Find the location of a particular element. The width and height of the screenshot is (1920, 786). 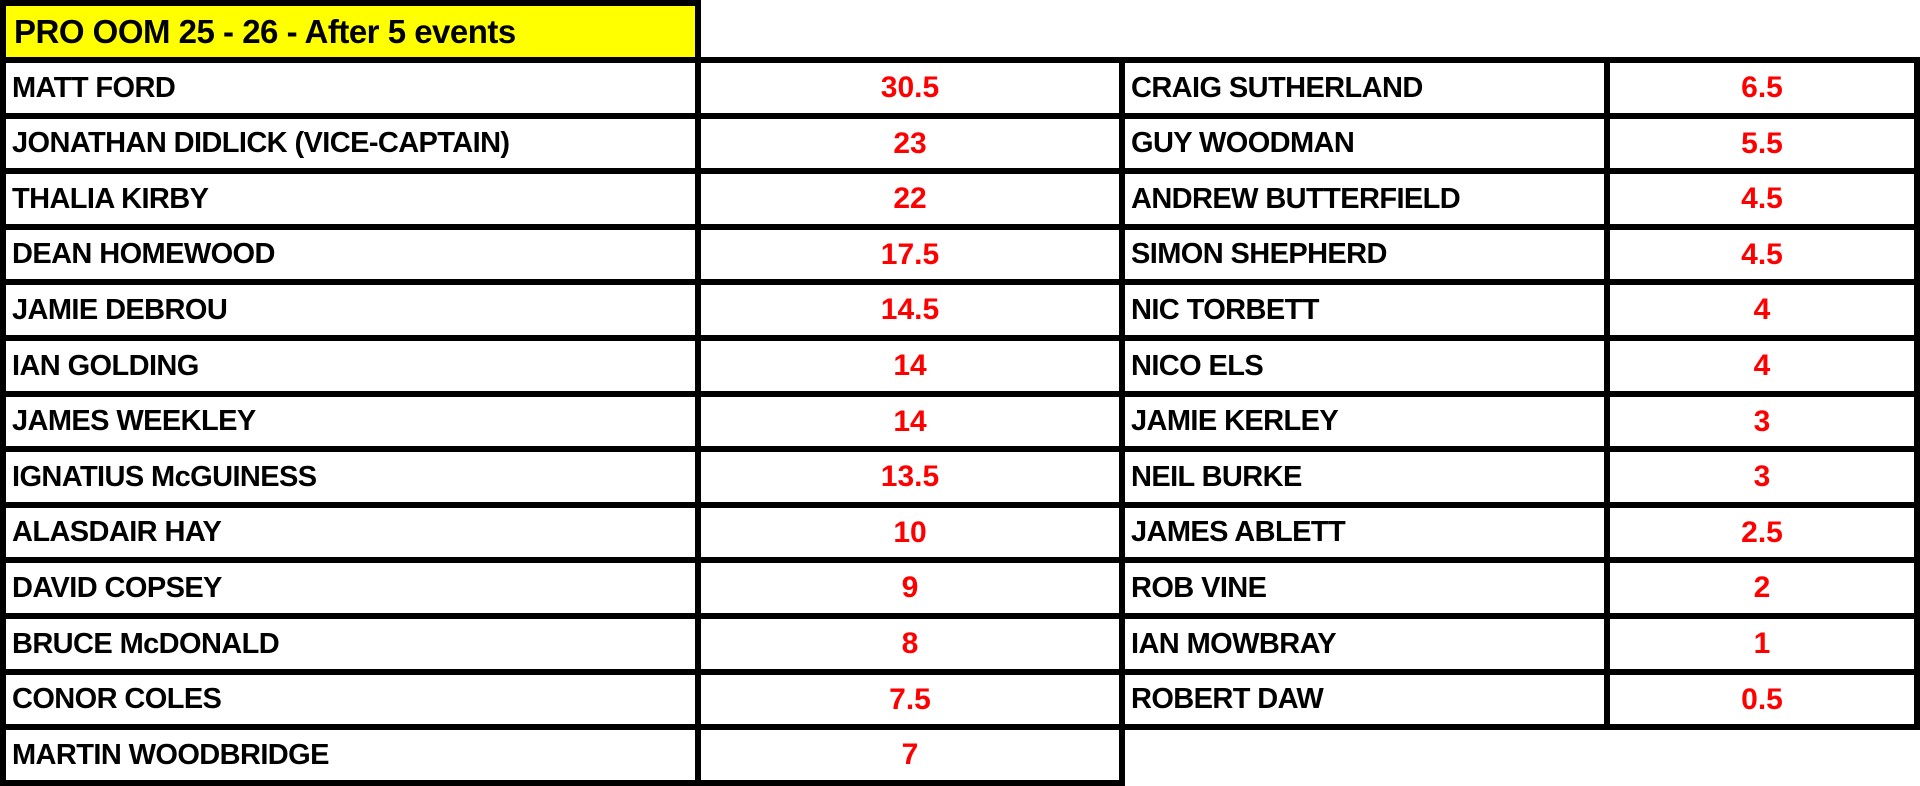

player-name: CRAIG SUTHERLAND is located at coordinates (1364, 88).